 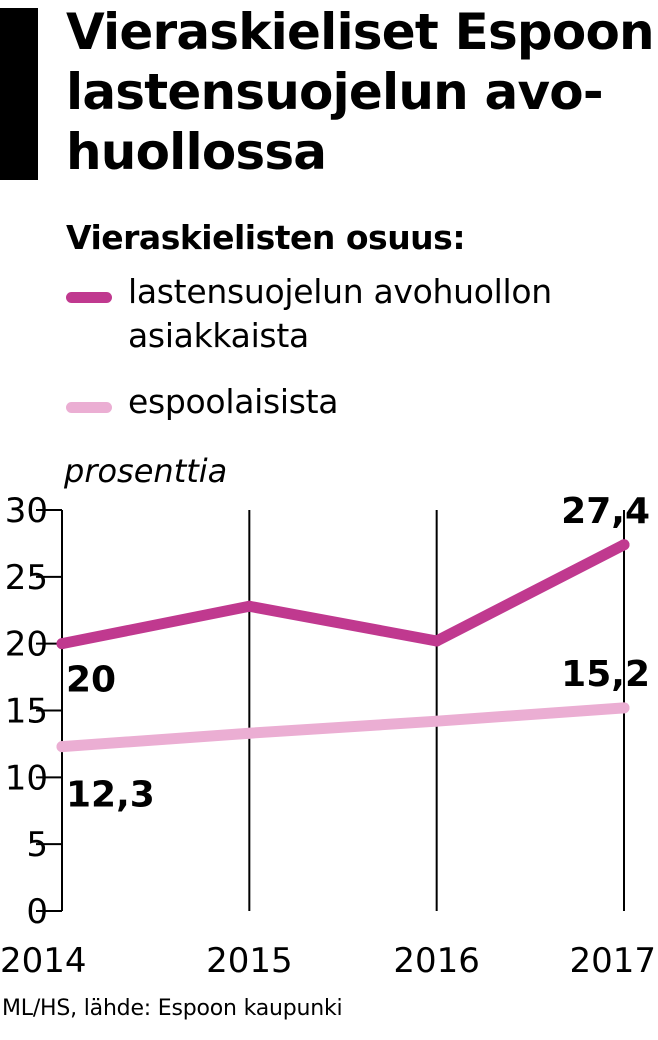 I want to click on y-tick-label-5: 5, so click(x=37, y=845).